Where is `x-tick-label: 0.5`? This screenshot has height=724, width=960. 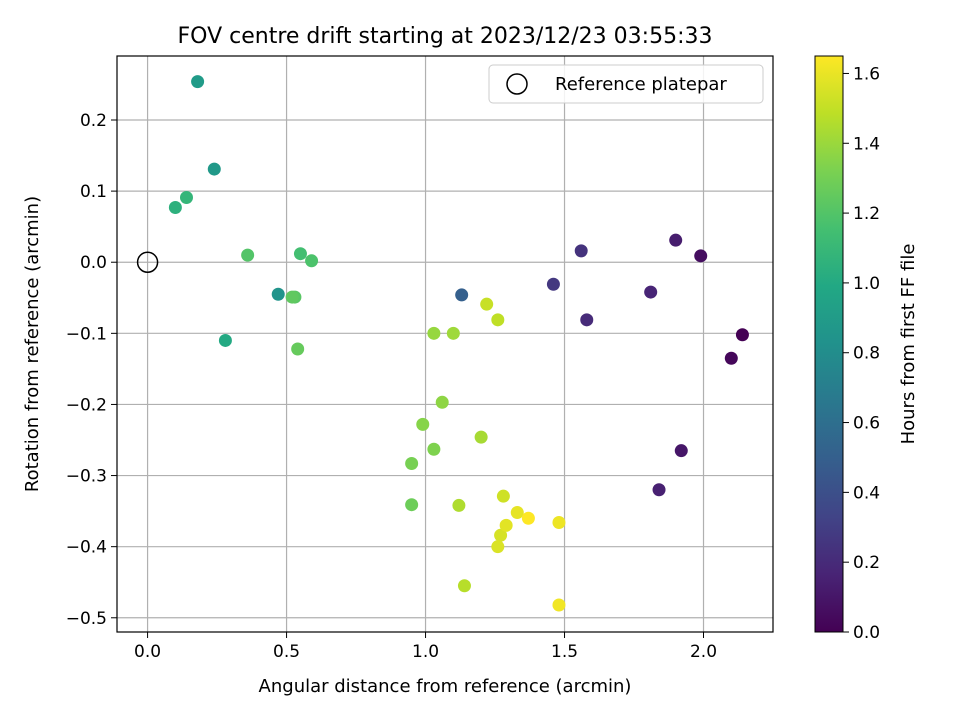 x-tick-label: 0.5 is located at coordinates (286, 652).